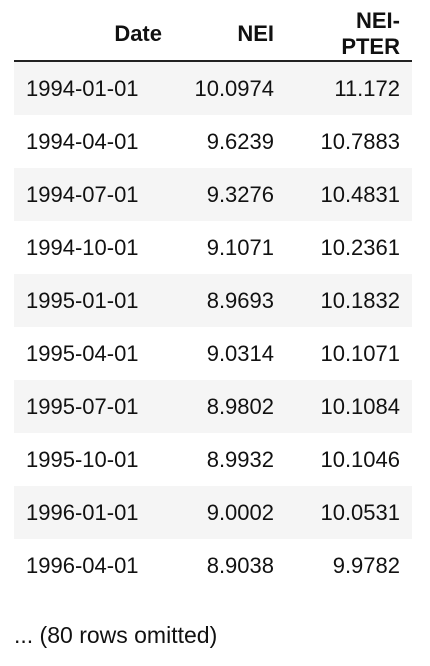 This screenshot has height=666, width=430. I want to click on nei-pter-cell: 10.0531, so click(349, 512).